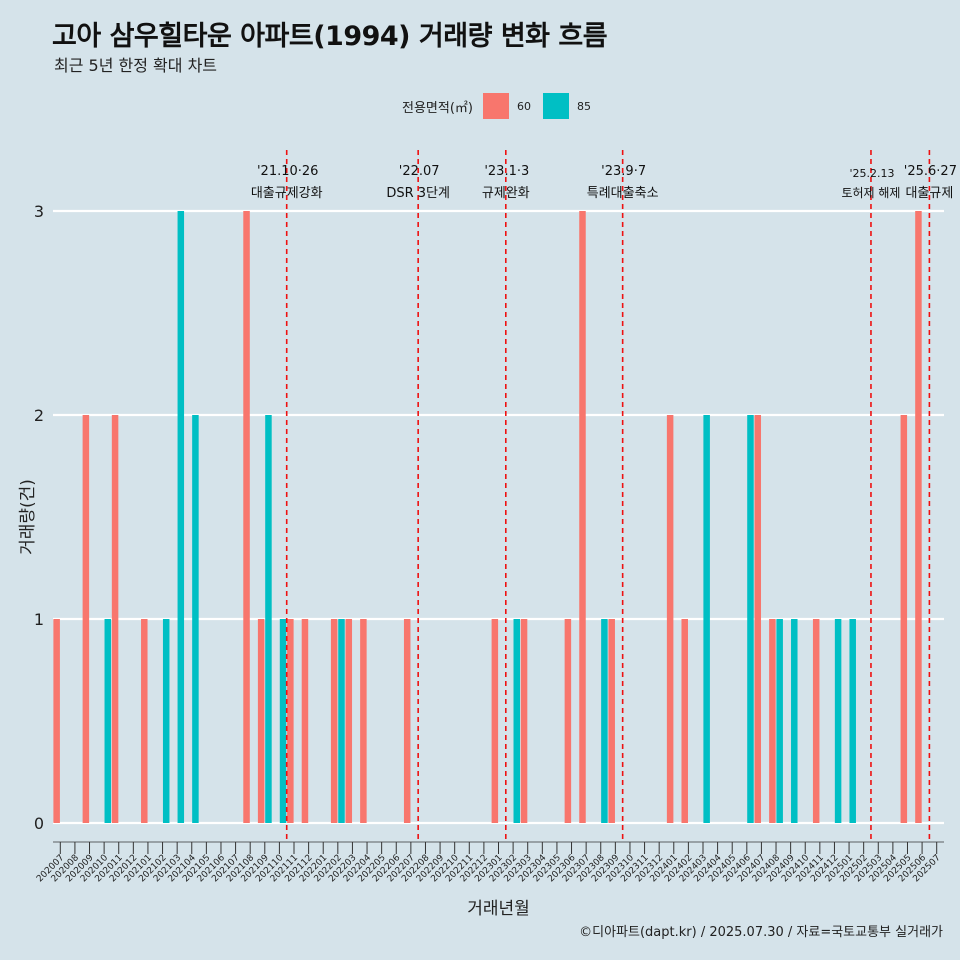  I want to click on event-date-label: '21.10·26, so click(287, 171).